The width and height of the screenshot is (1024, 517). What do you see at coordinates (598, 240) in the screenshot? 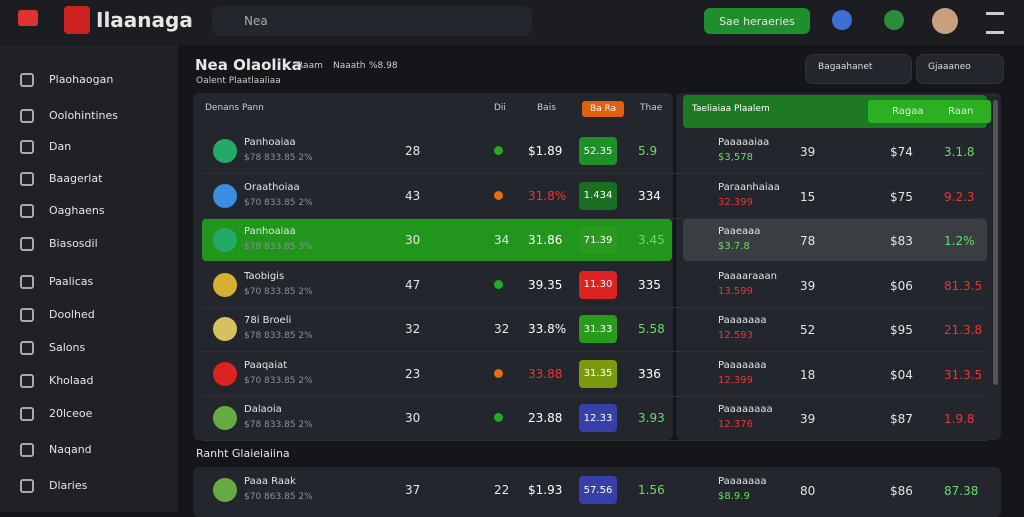
I see `badge: 71.39` at bounding box center [598, 240].